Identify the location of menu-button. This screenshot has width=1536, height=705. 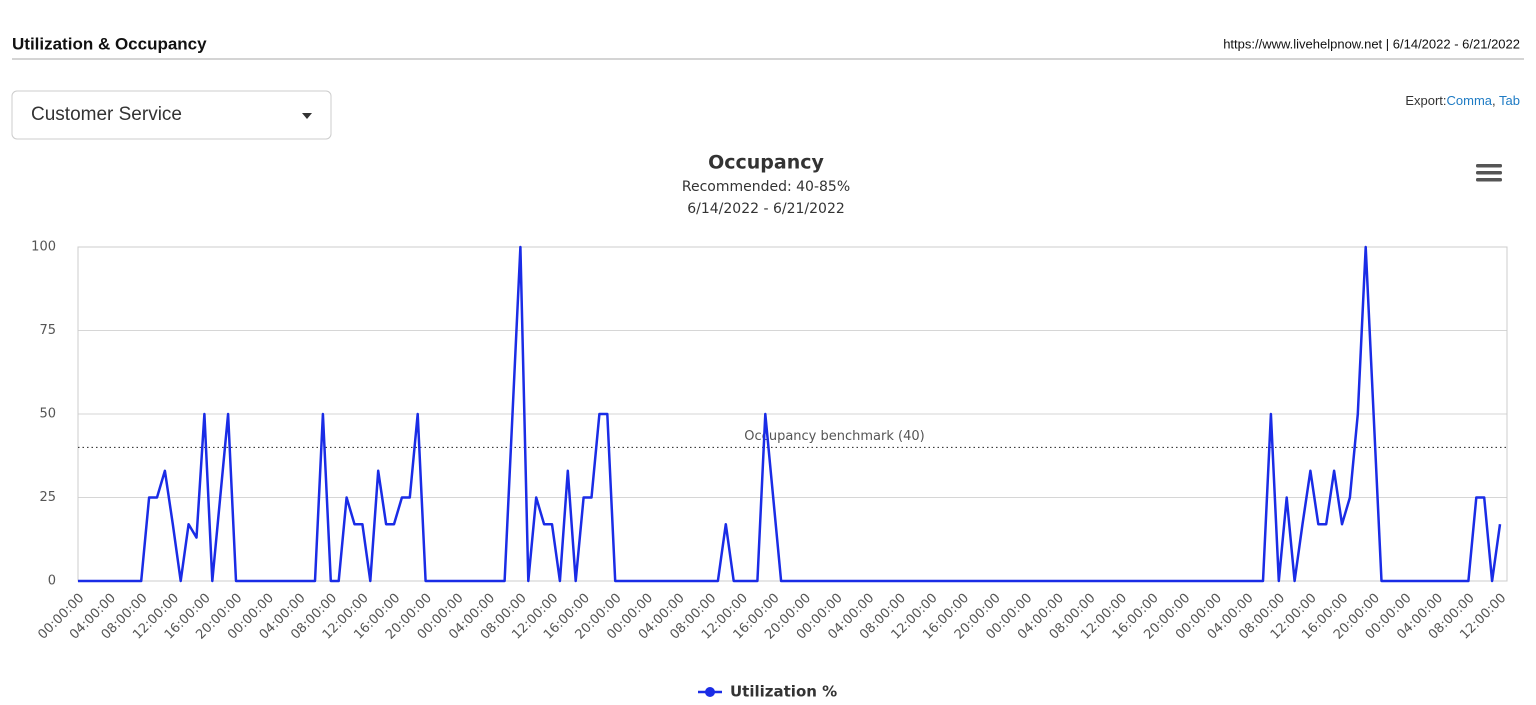
(1489, 173).